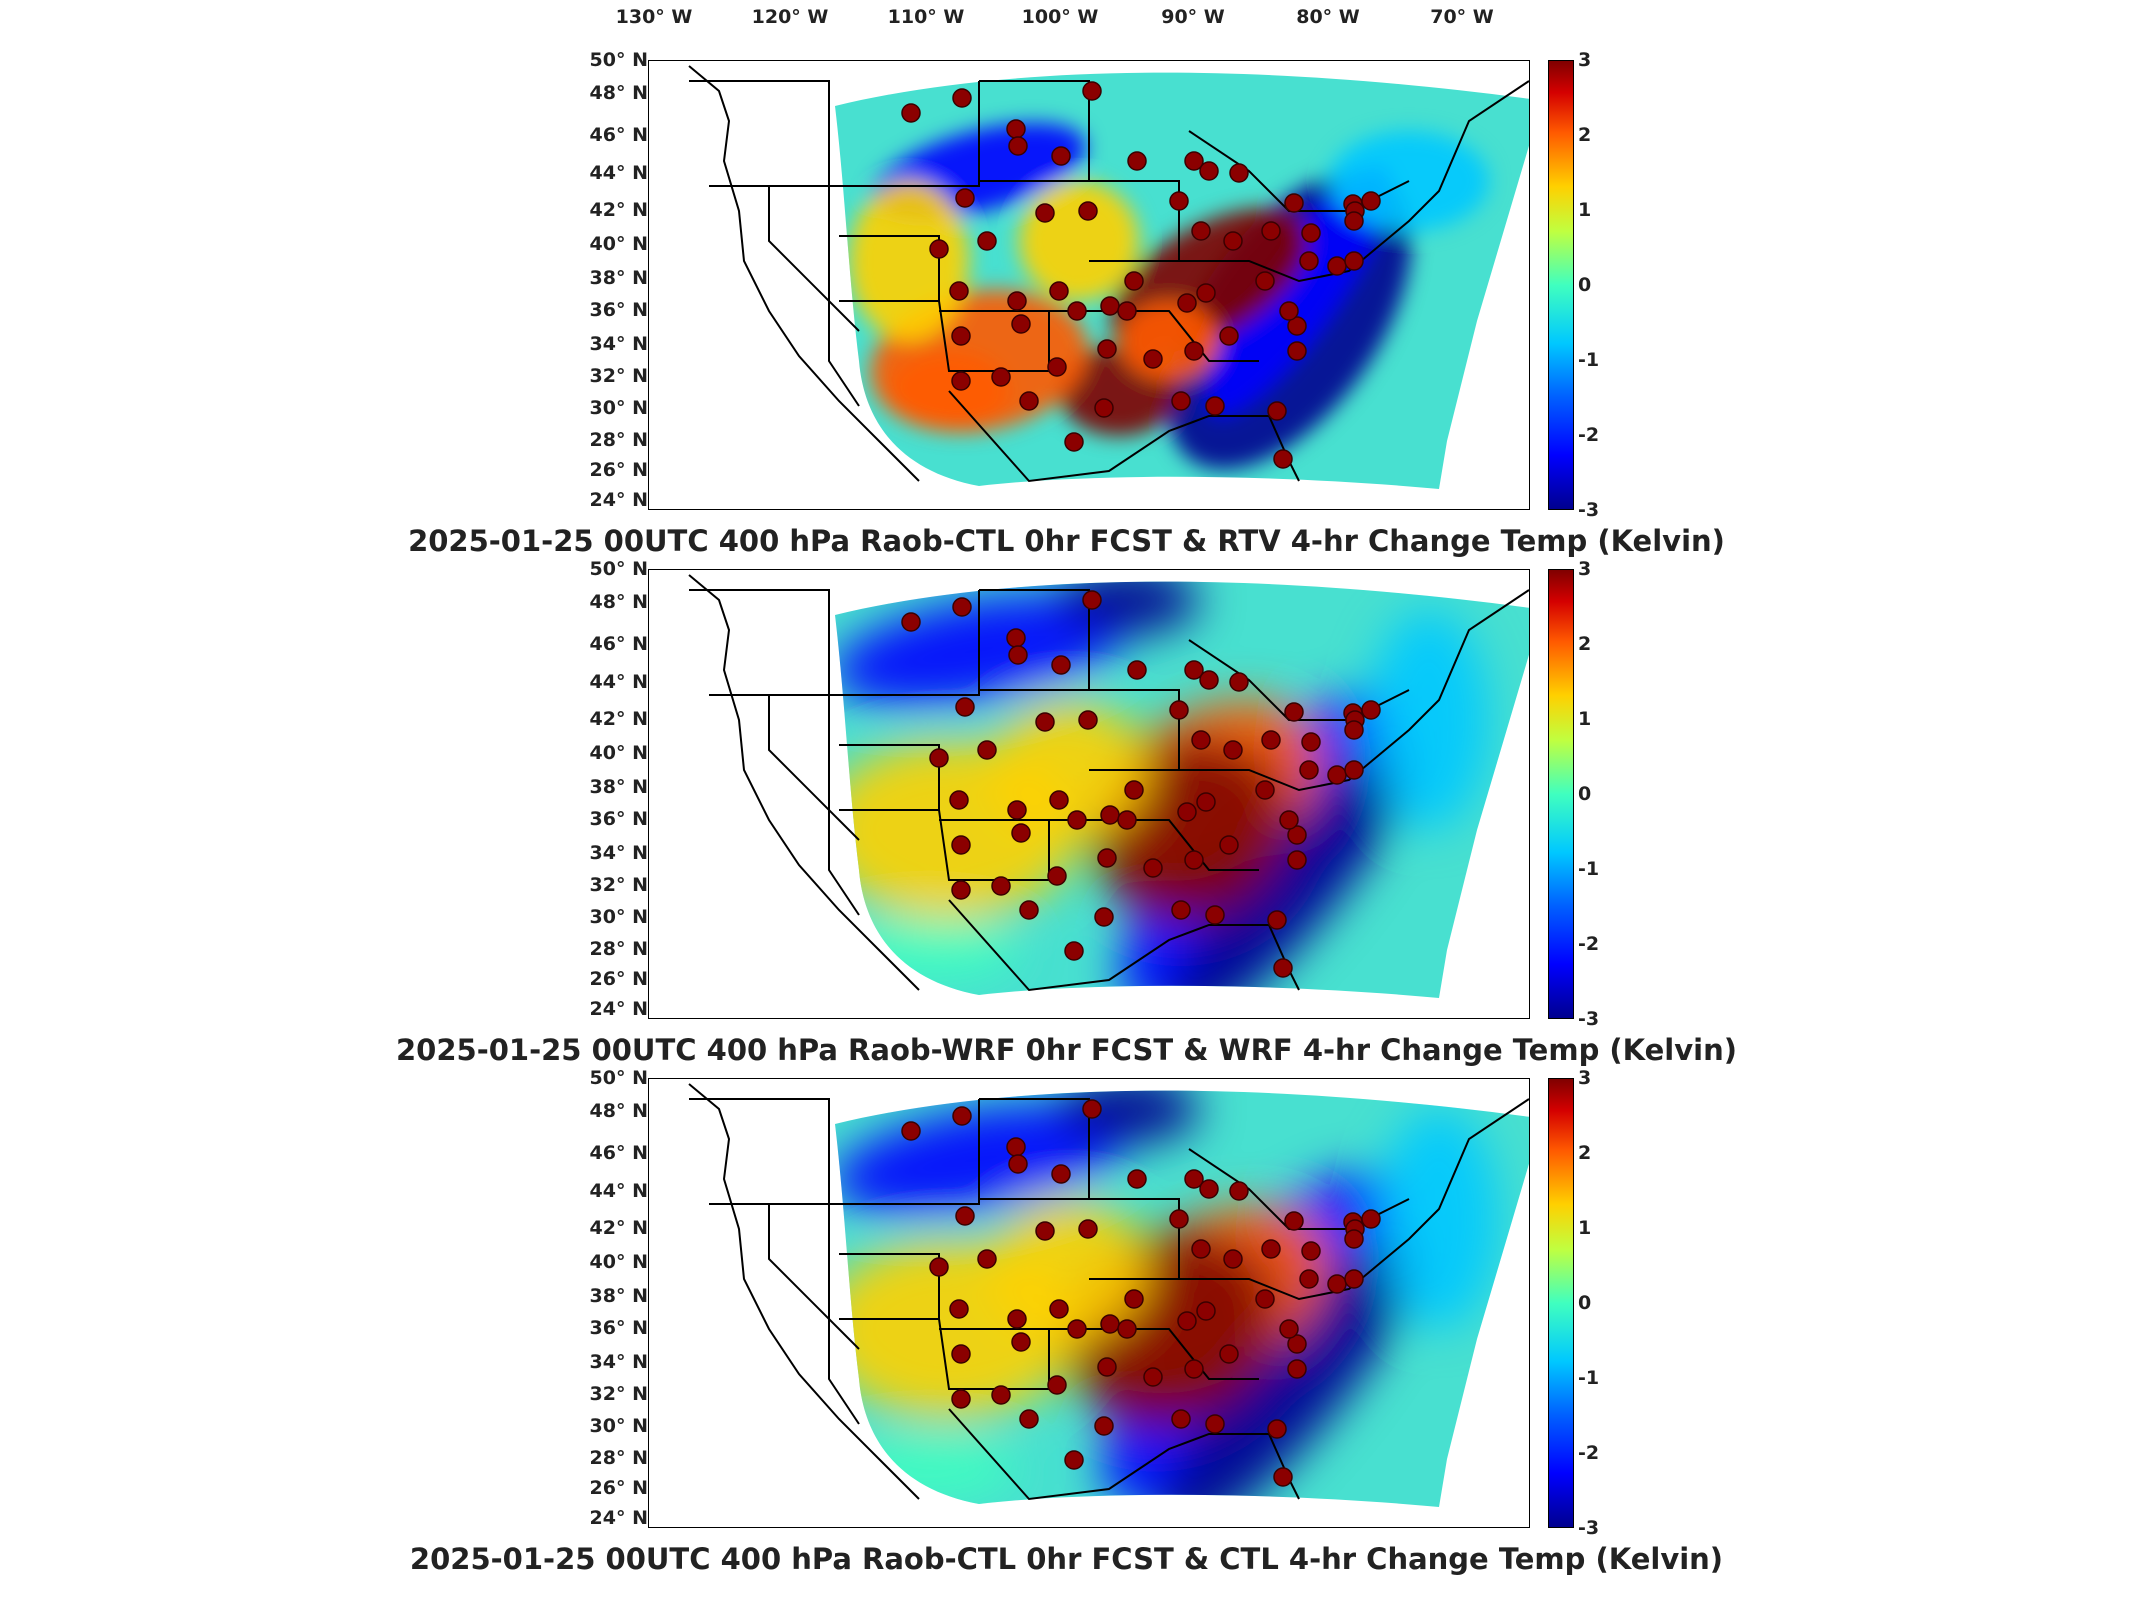 This screenshot has height=1600, width=2133. I want to click on colorbar-tick: -2, so click(1589, 944).